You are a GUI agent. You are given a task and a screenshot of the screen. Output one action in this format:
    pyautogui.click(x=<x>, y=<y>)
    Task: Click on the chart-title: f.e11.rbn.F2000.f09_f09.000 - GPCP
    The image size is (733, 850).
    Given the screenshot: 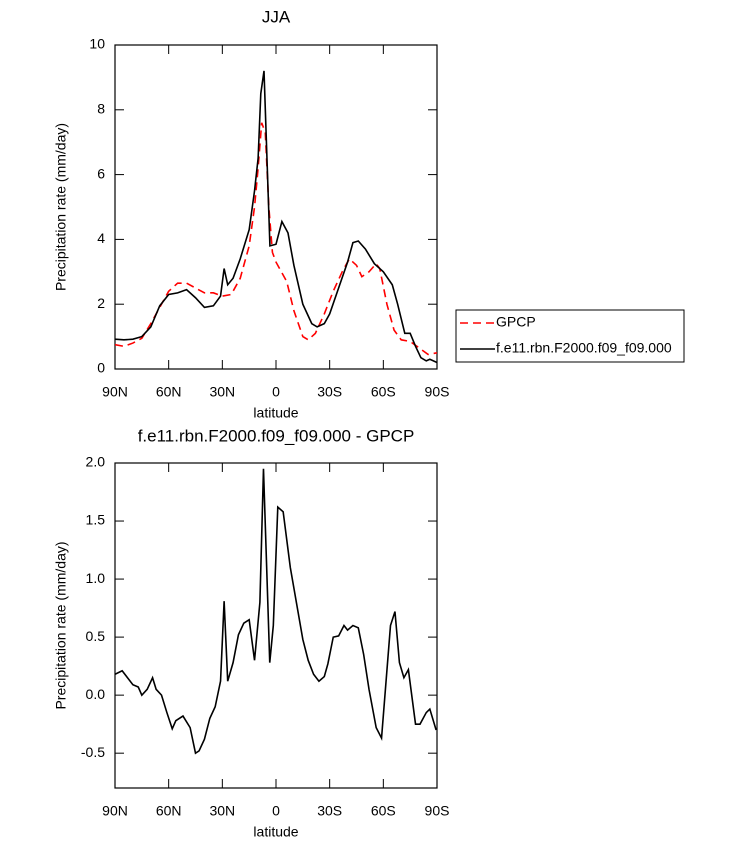 What is the action you would take?
    pyautogui.click(x=276, y=435)
    